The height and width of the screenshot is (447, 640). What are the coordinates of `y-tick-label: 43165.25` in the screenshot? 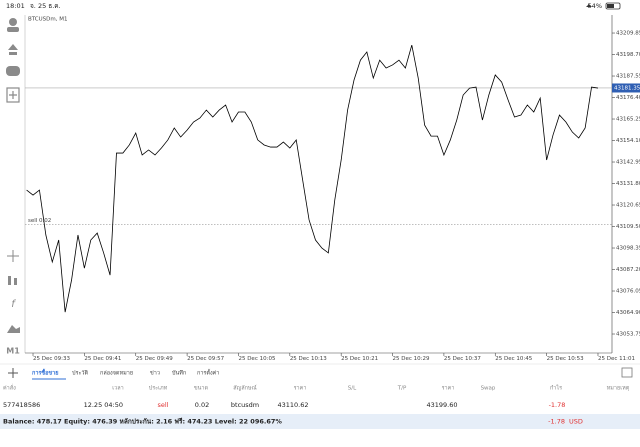 It's located at (628, 120).